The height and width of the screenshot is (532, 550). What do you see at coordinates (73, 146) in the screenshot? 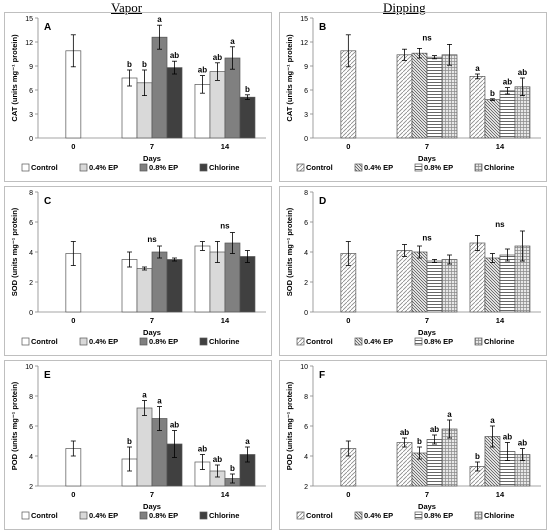
I see `x-tick-label: 0` at bounding box center [73, 146].